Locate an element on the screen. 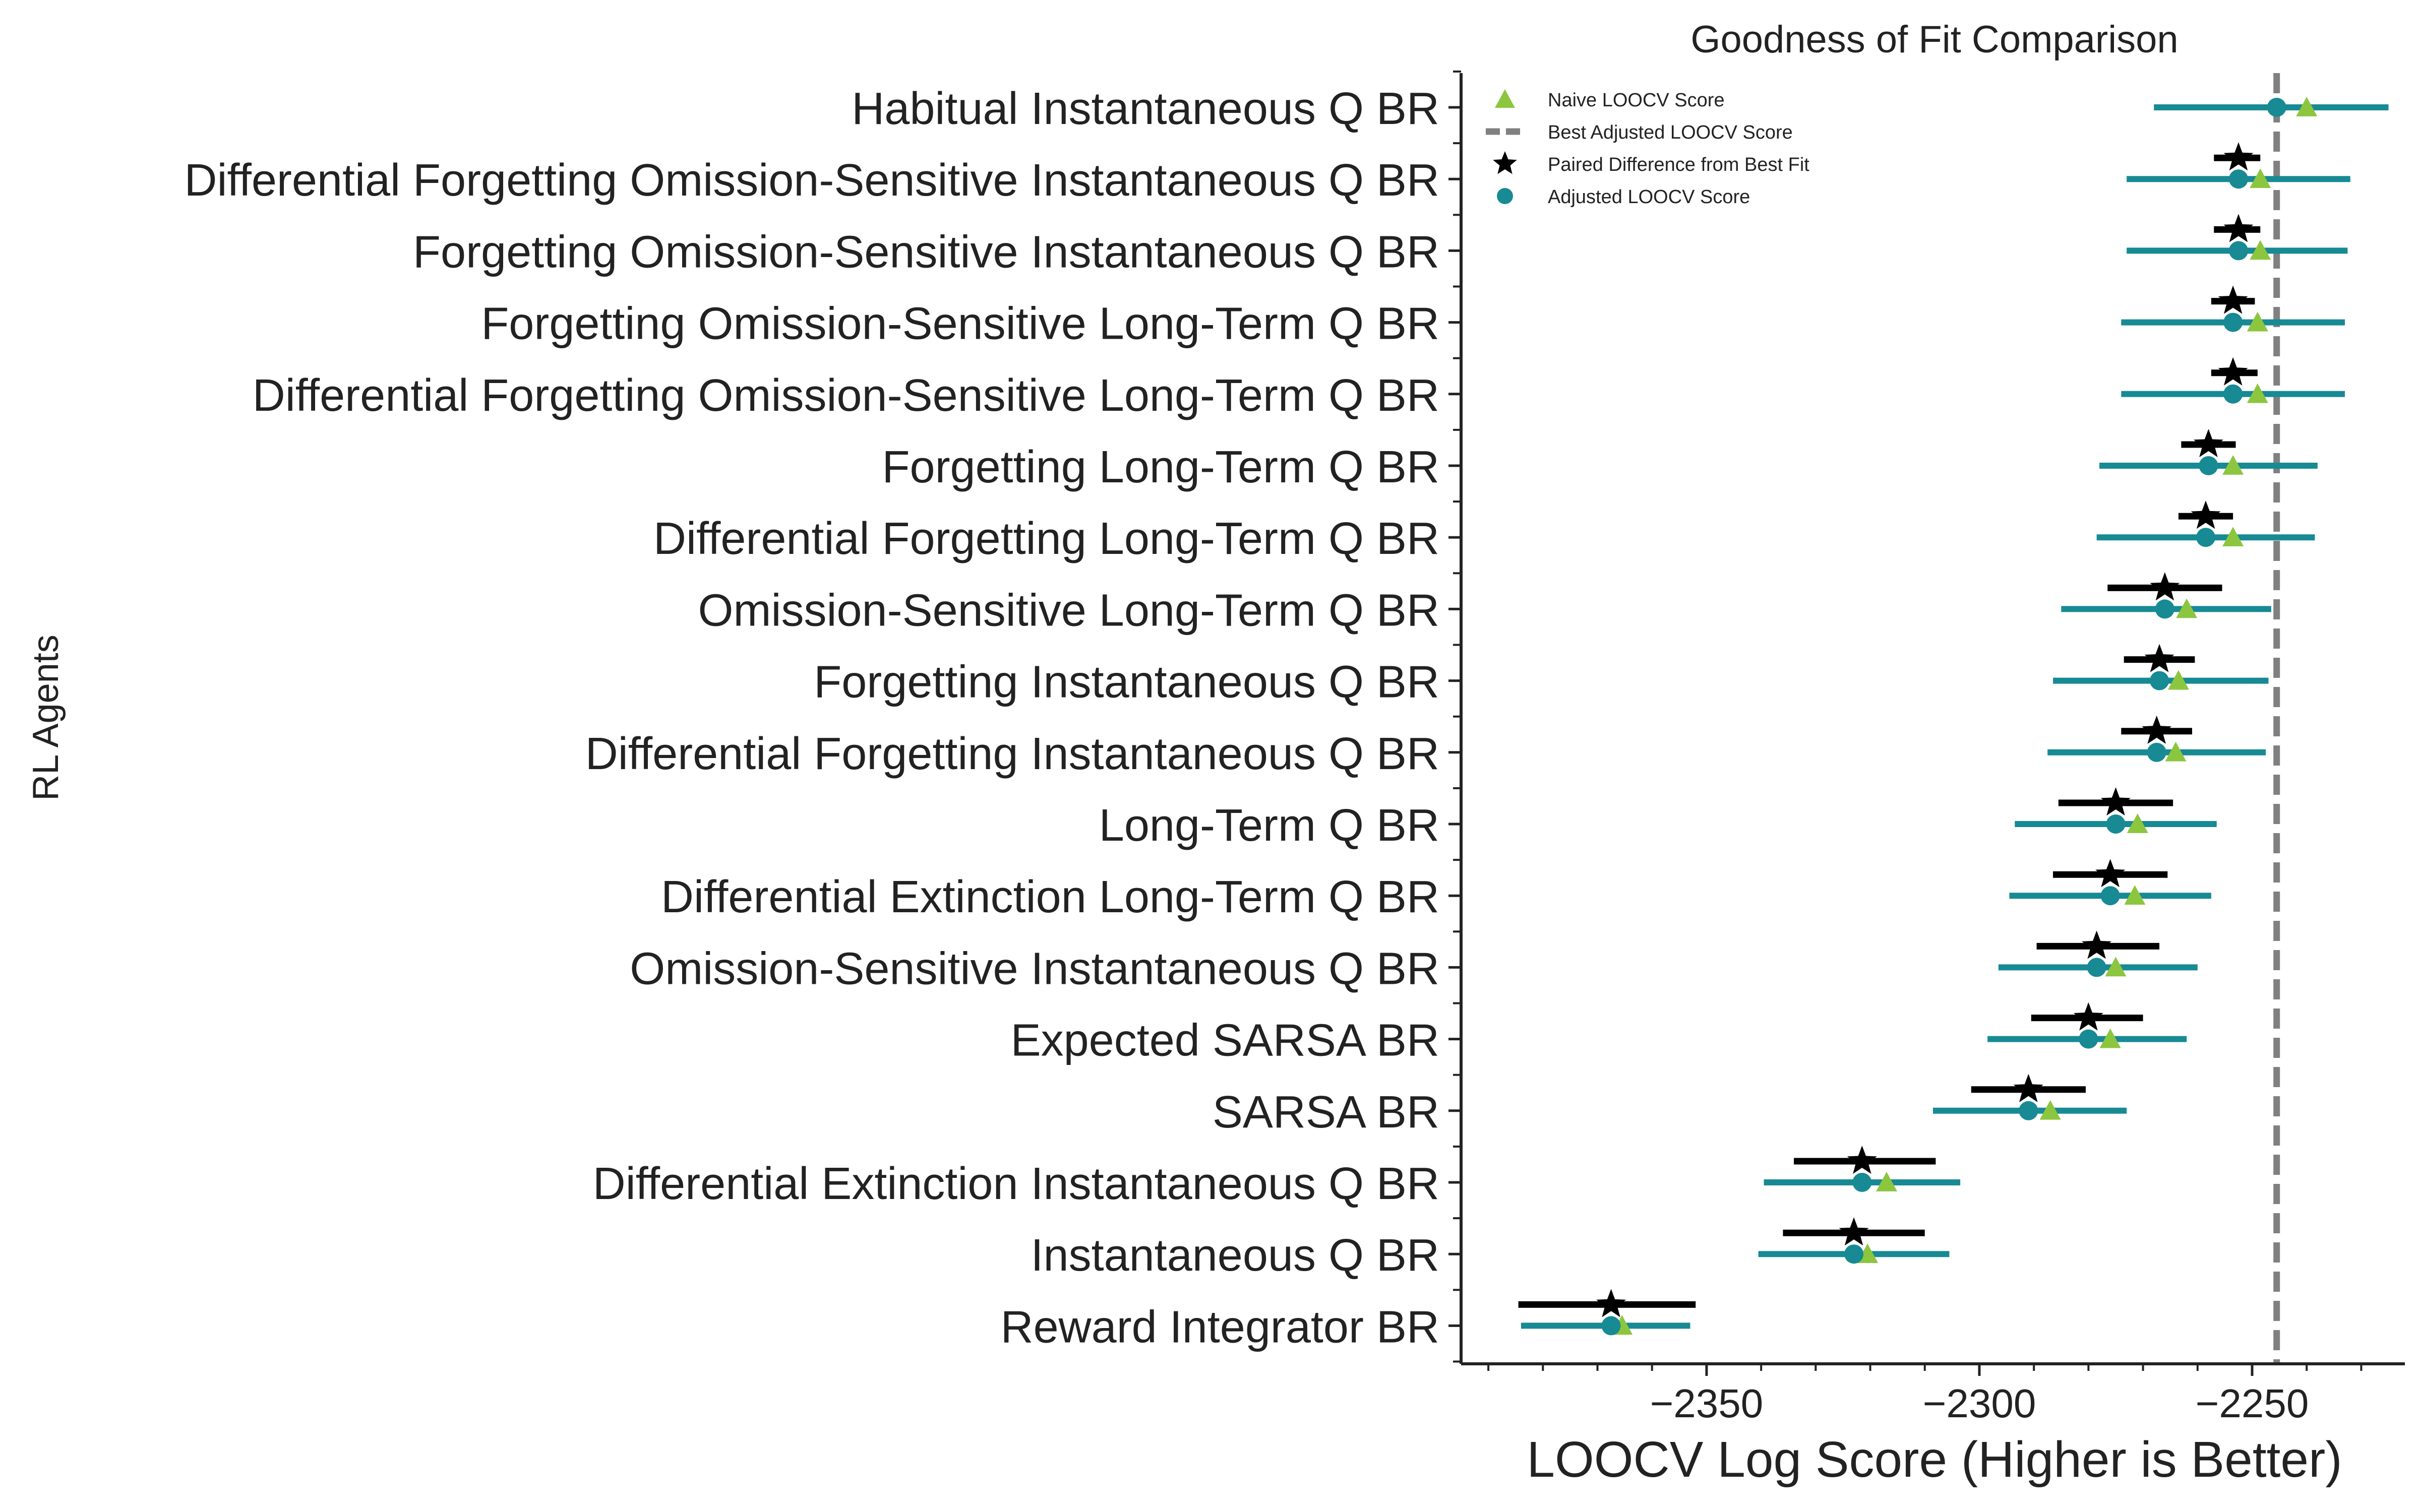 The width and height of the screenshot is (2420, 1512). x-tick-label: −2350 is located at coordinates (1707, 1403).